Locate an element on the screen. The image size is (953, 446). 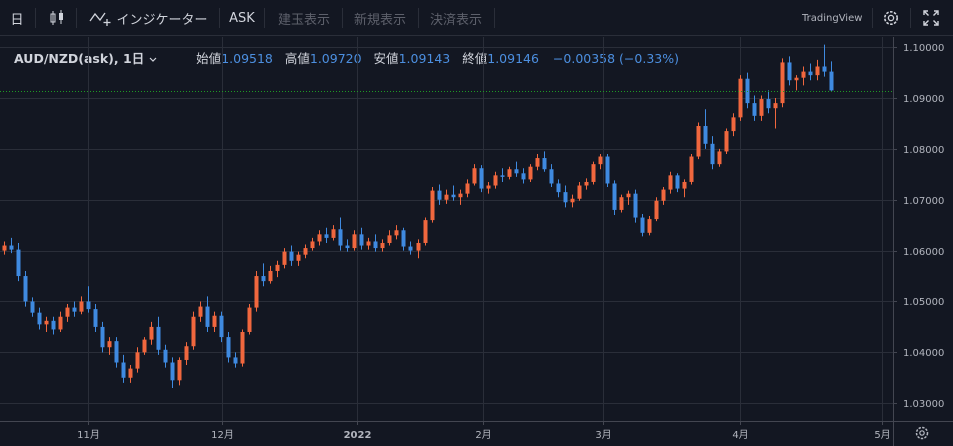
positions-button: 建玉表示 is located at coordinates (304, 18).